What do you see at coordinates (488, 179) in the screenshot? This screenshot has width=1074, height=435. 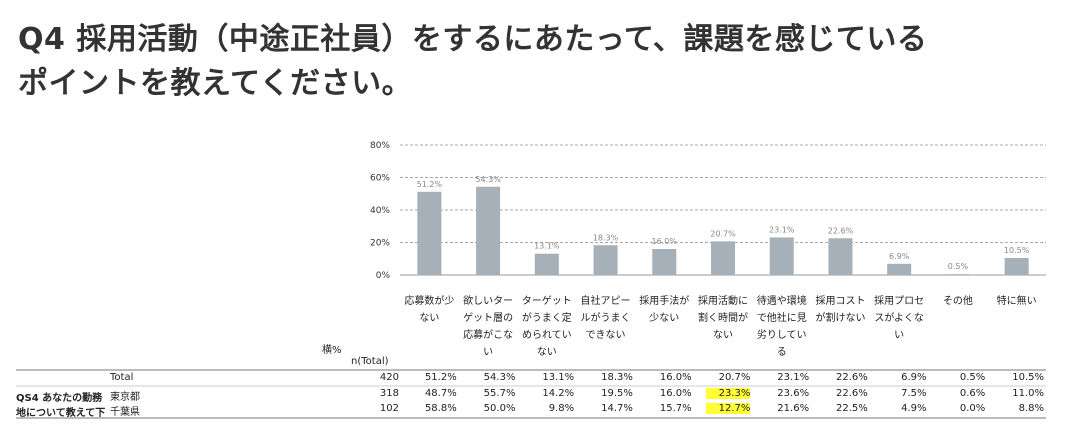 I see `data-label: 54.3%` at bounding box center [488, 179].